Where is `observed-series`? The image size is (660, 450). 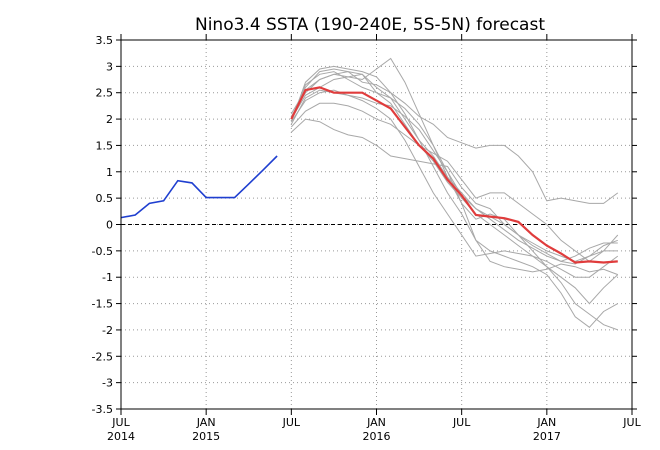 observed-series is located at coordinates (199, 187).